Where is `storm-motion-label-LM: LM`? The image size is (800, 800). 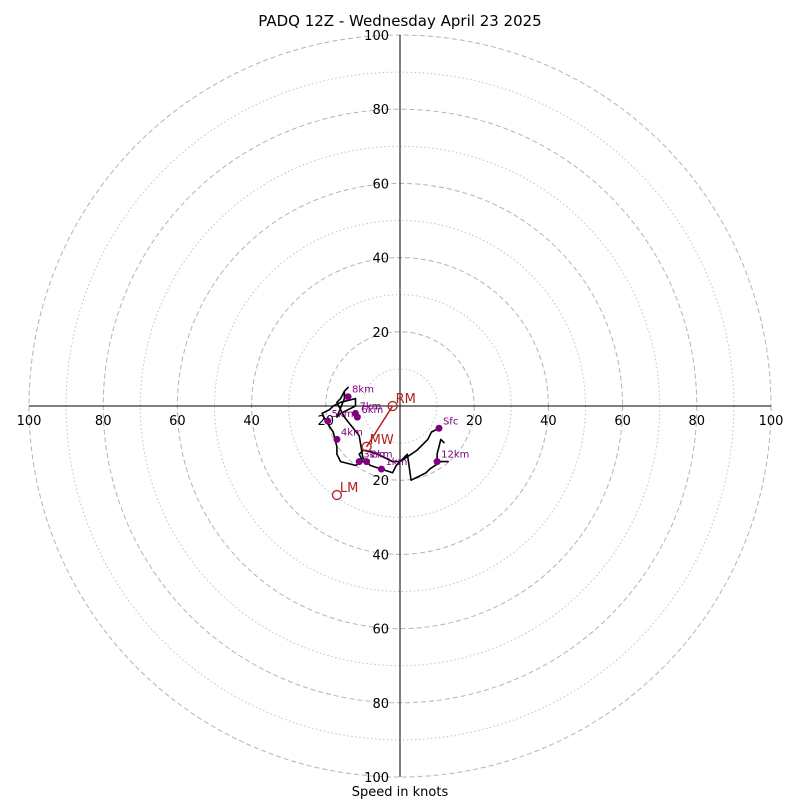
storm-motion-label-LM: LM is located at coordinates (349, 488).